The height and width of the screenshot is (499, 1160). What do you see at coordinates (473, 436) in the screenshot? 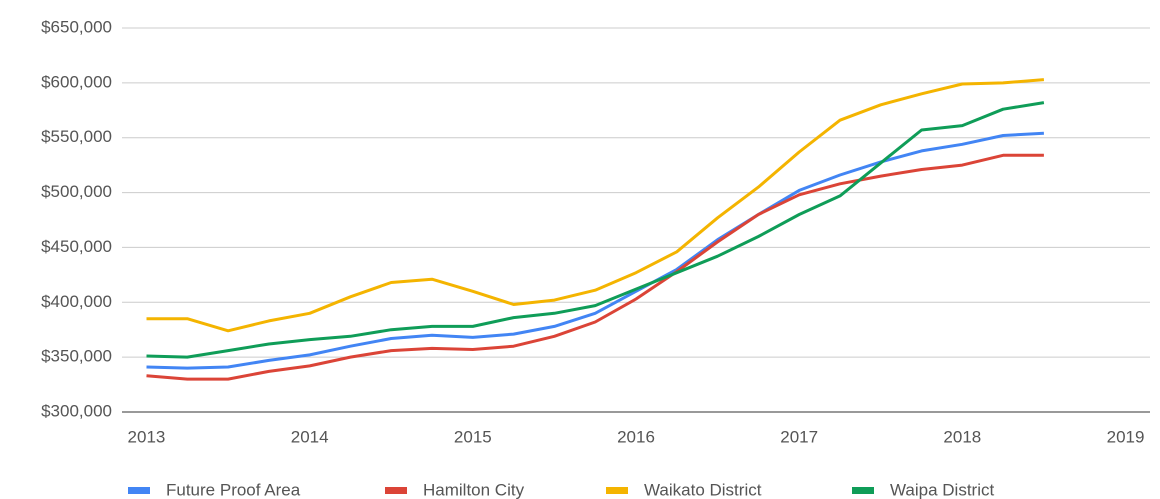
I see `x-tick-label: 2015` at bounding box center [473, 436].